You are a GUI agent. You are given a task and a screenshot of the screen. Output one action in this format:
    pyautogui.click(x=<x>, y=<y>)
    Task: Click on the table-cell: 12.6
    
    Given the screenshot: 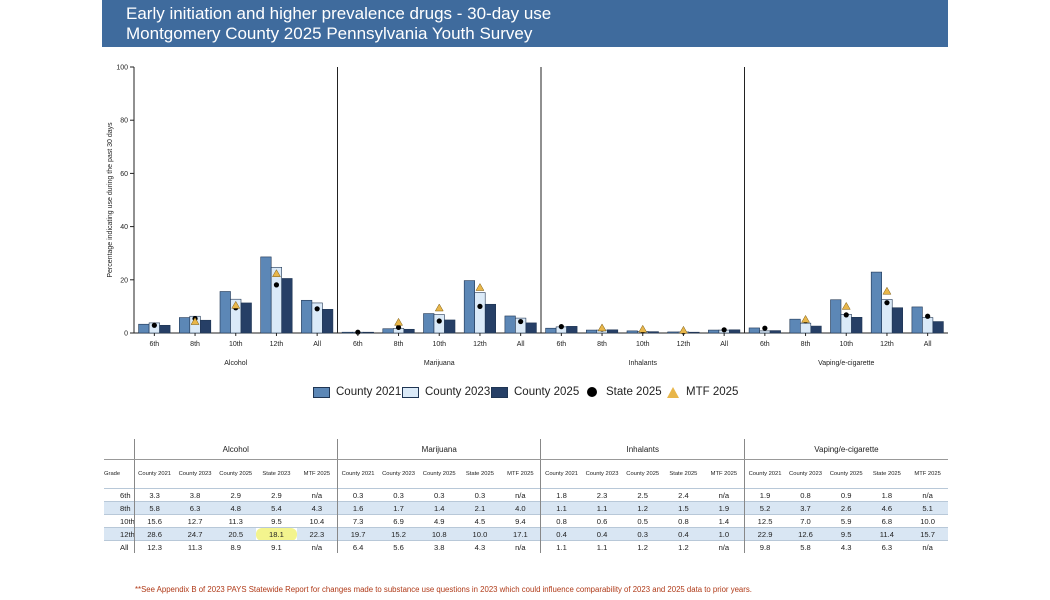 What is the action you would take?
    pyautogui.click(x=805, y=534)
    